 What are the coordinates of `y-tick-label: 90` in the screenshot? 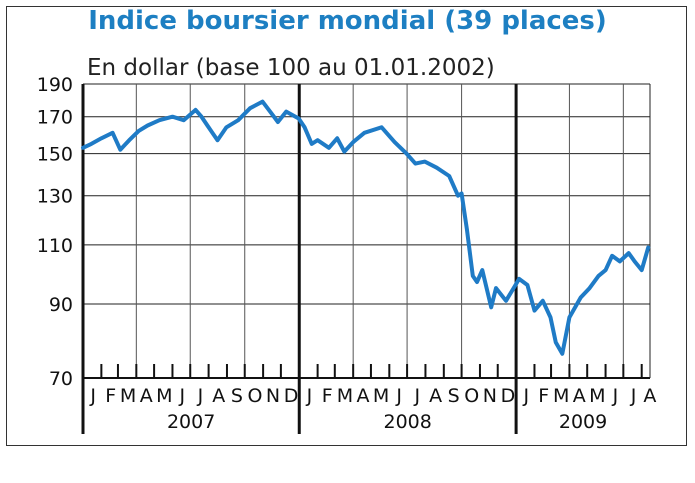 It's located at (61, 305).